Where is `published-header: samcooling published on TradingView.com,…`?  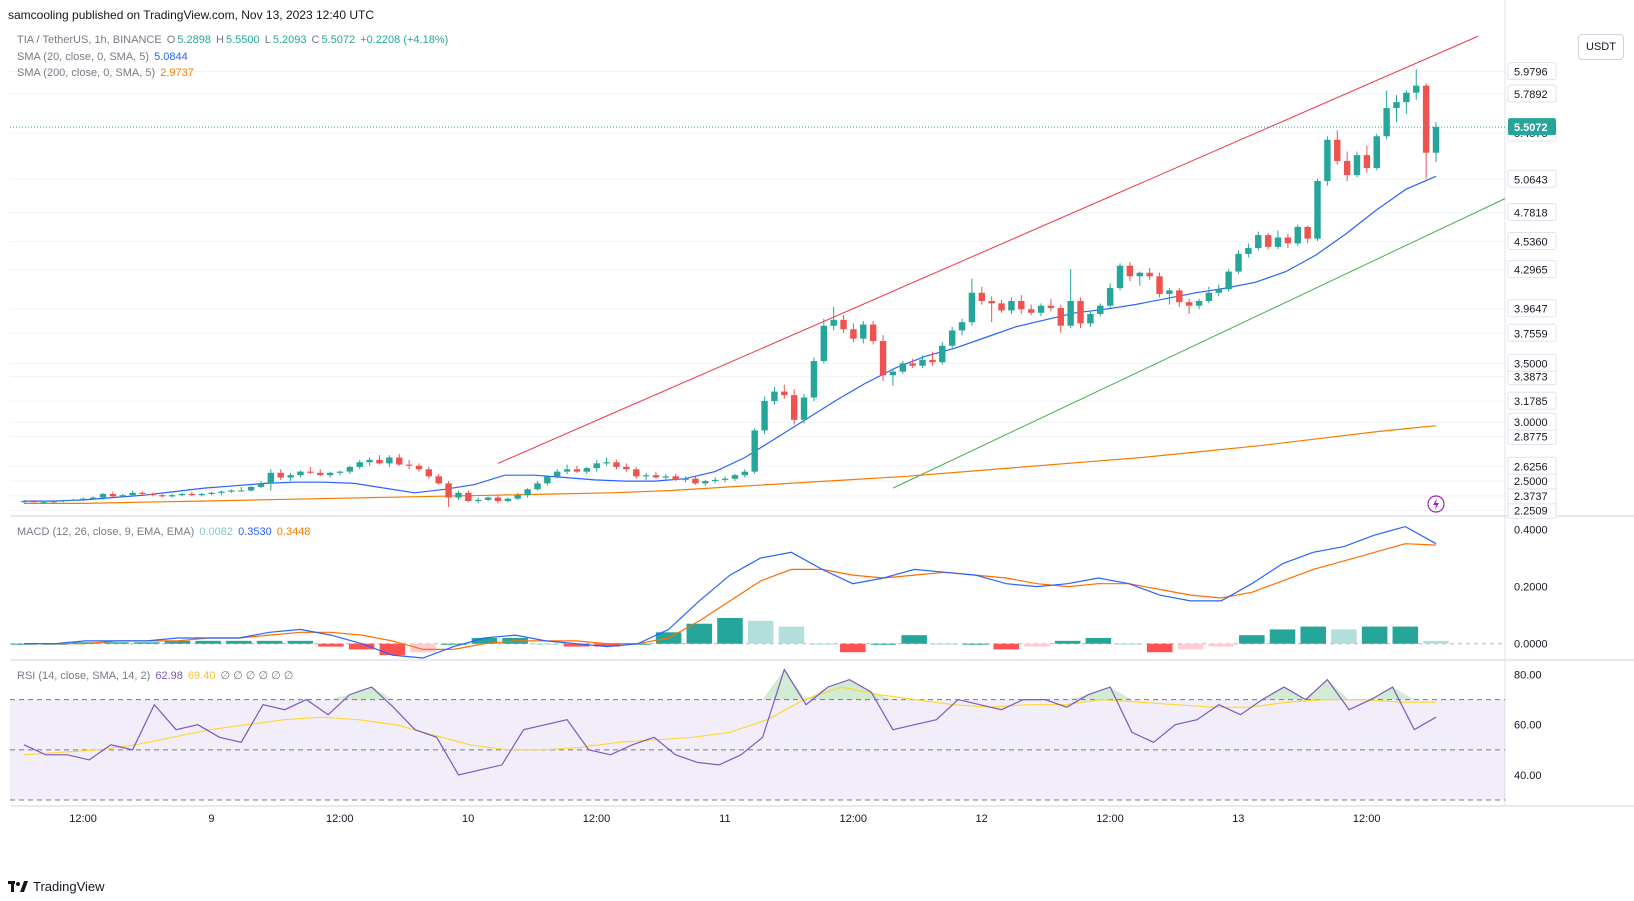
published-header: samcooling published on TradingView.com,… is located at coordinates (191, 15).